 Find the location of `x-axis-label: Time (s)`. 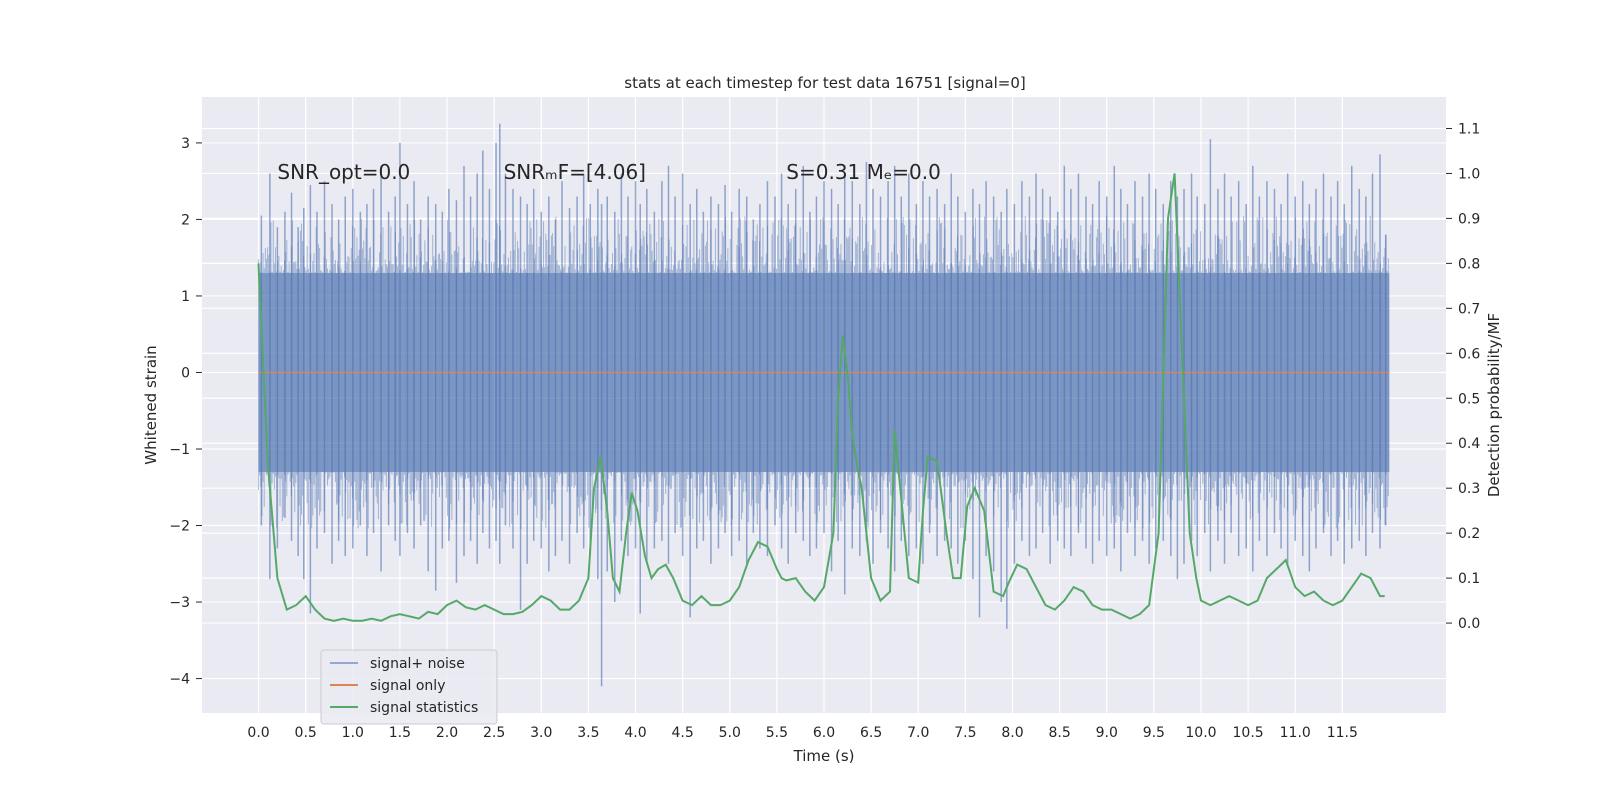

x-axis-label: Time (s) is located at coordinates (824, 756).